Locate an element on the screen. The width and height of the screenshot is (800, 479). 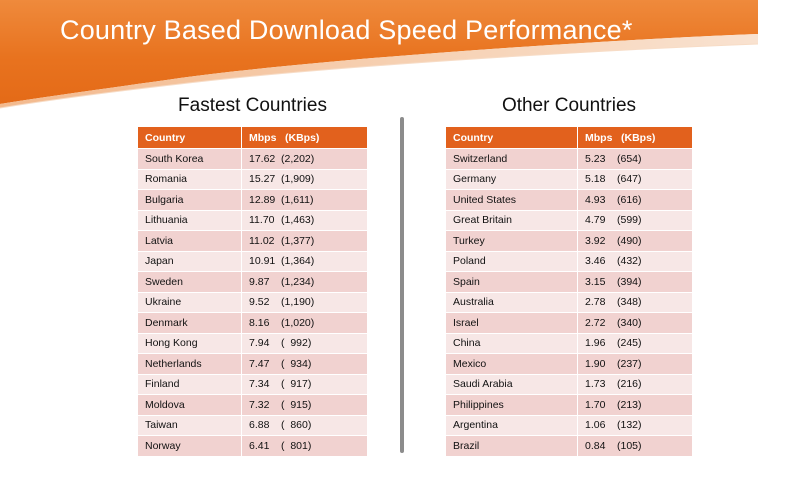
country-cell: Saudi Arabia is located at coordinates (511, 384).